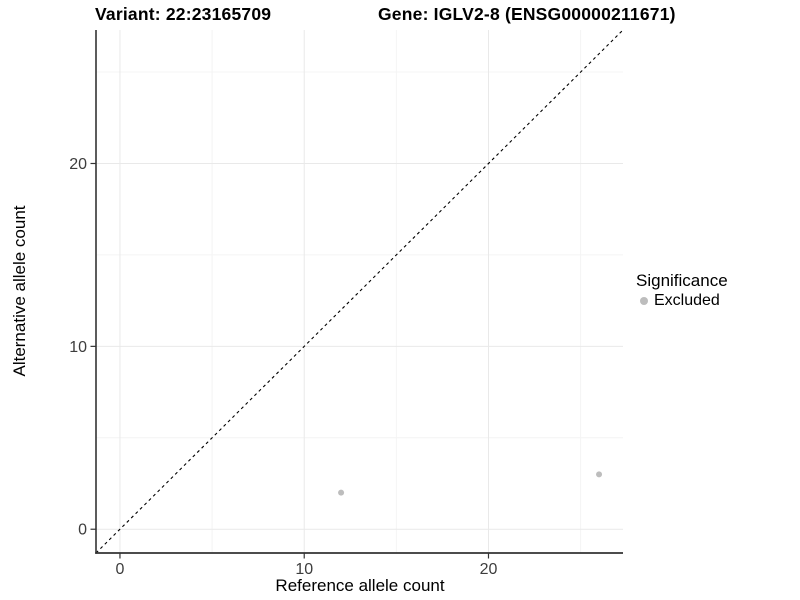 The image size is (800, 600). I want to click on legend-item-excluded: Excluded, so click(682, 301).